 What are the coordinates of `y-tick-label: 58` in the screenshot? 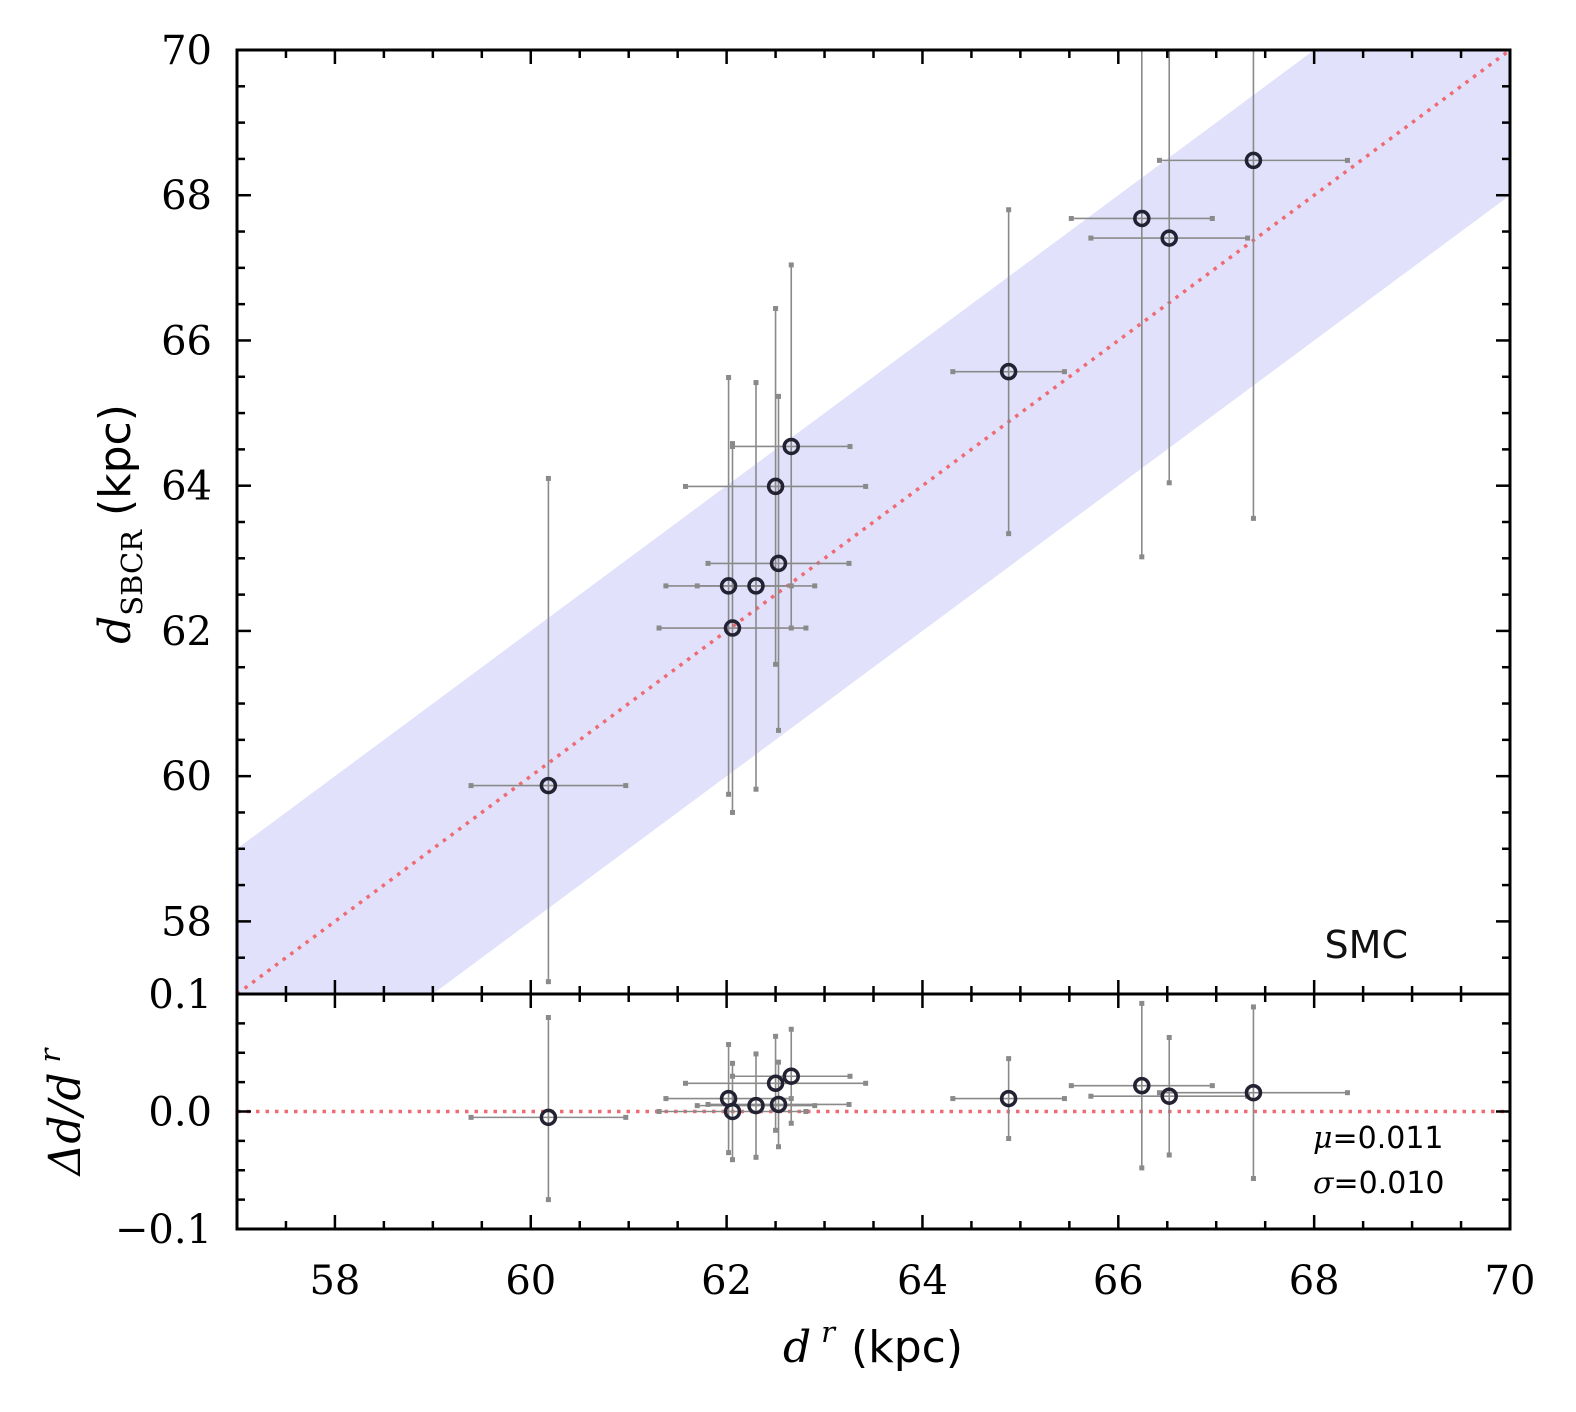 It's located at (186, 922).